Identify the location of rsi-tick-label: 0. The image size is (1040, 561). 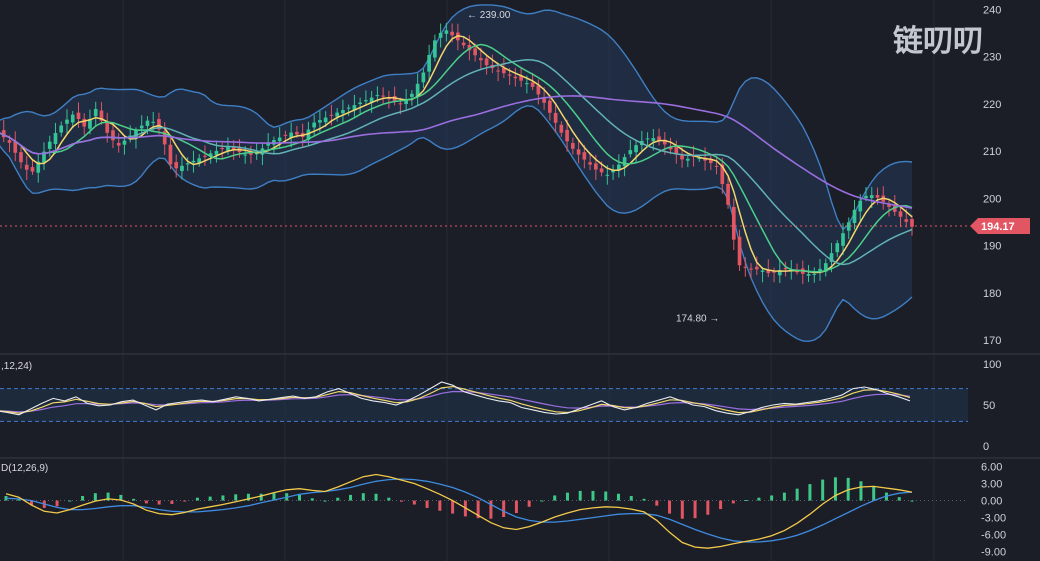
(986, 447).